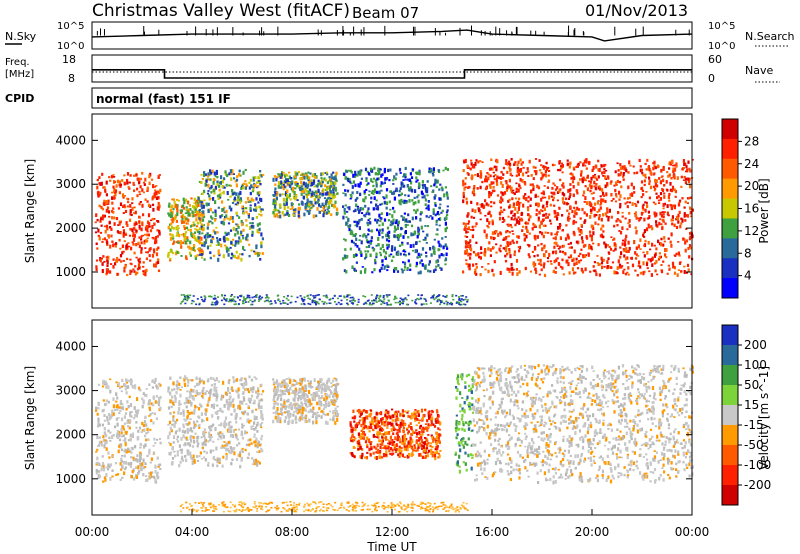  I want to click on colorbar-segment, so click(730, 228).